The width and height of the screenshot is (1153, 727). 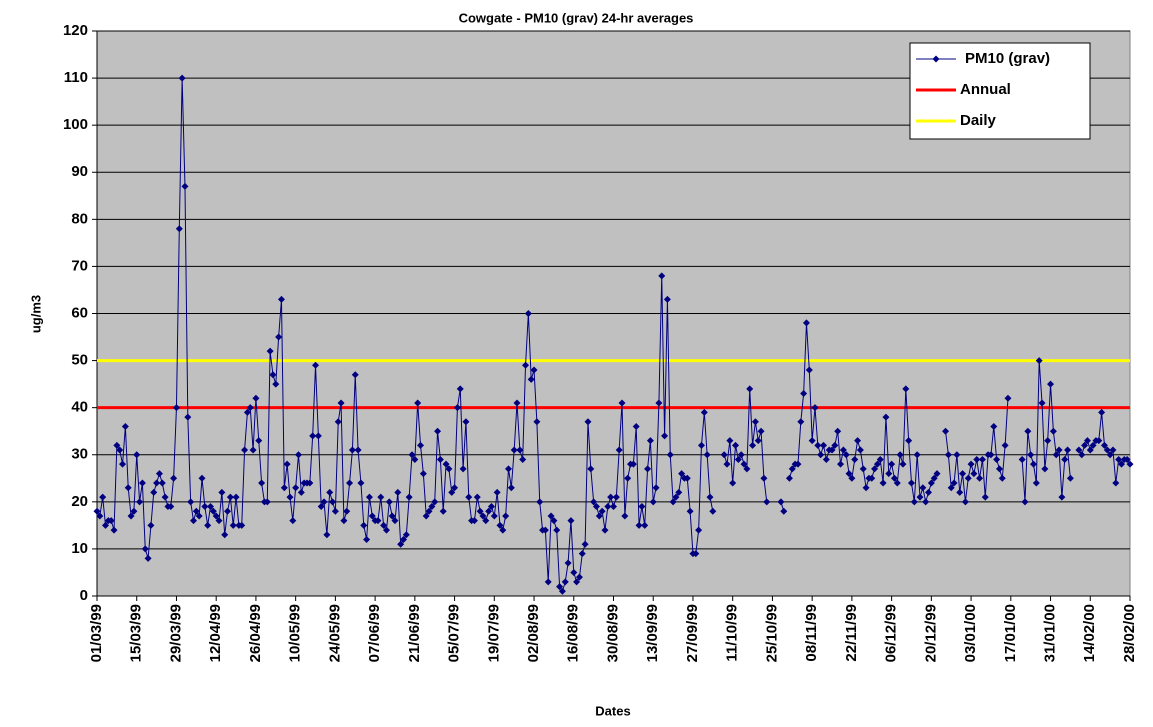 I want to click on x-axis-label: Dates, so click(x=612, y=710).